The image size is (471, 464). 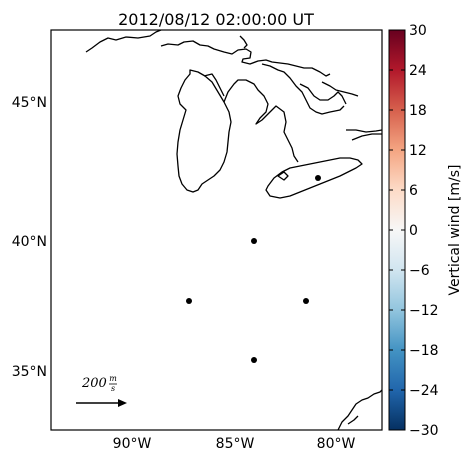 What do you see at coordinates (29, 103) in the screenshot?
I see `lat-tick-label: 45°N` at bounding box center [29, 103].